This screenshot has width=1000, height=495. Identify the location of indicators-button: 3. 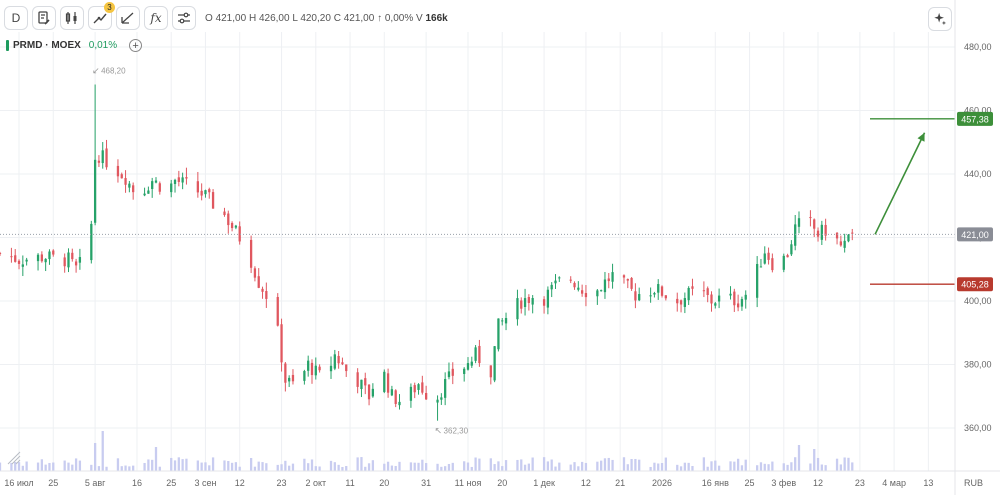
(101, 16).